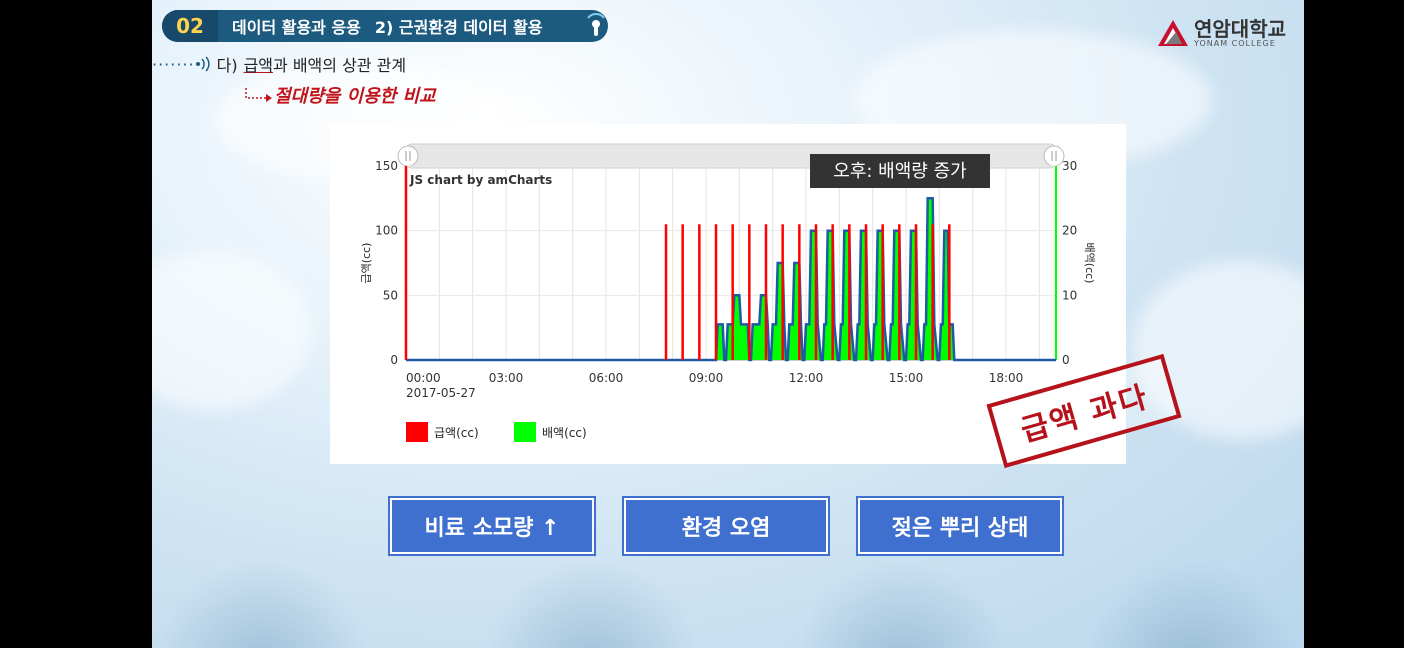  Describe the element at coordinates (496, 432) in the screenshot. I see `legend: 급액(cc) 배액(cc)` at that location.